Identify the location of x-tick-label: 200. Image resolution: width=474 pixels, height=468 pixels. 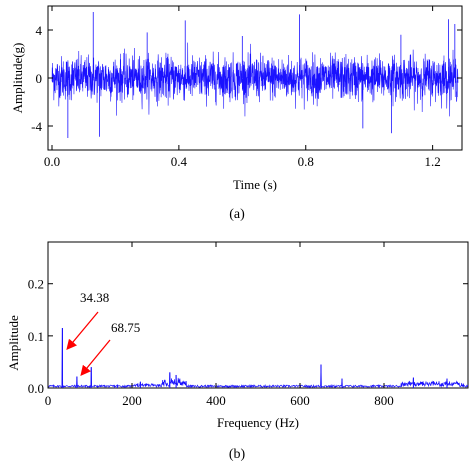
(132, 400).